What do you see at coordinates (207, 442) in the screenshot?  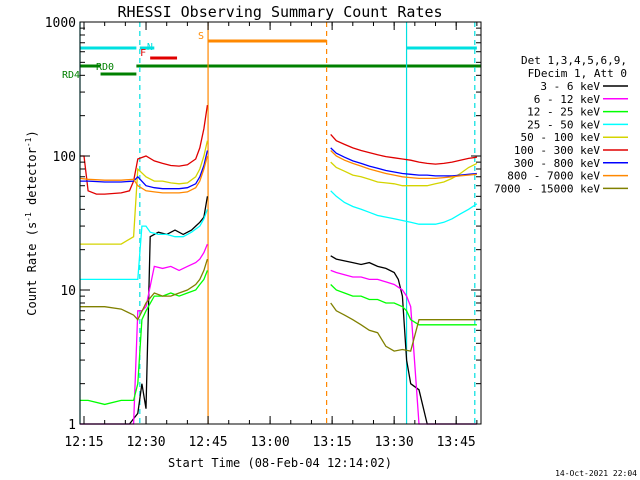 I see `x-tick-label-2: 12:45` at bounding box center [207, 442].